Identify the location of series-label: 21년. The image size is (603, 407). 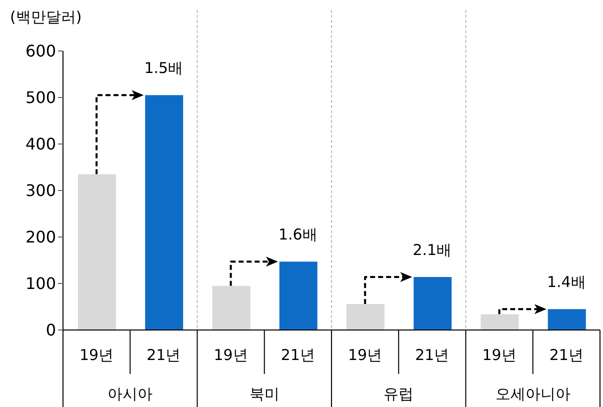
(163, 355).